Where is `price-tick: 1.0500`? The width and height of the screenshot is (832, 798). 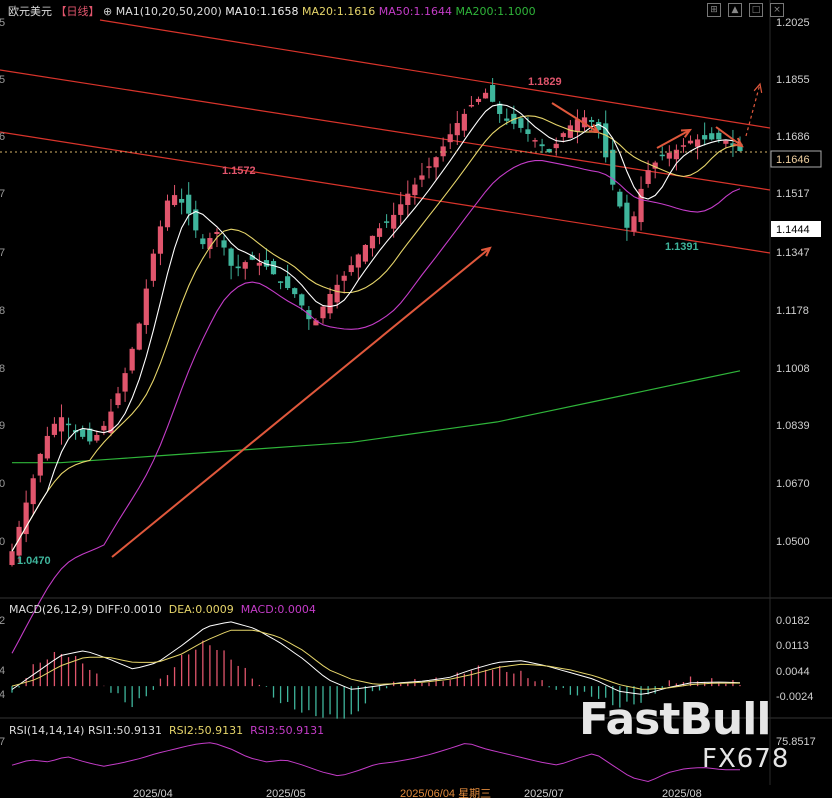
price-tick: 1.0500 is located at coordinates (793, 542).